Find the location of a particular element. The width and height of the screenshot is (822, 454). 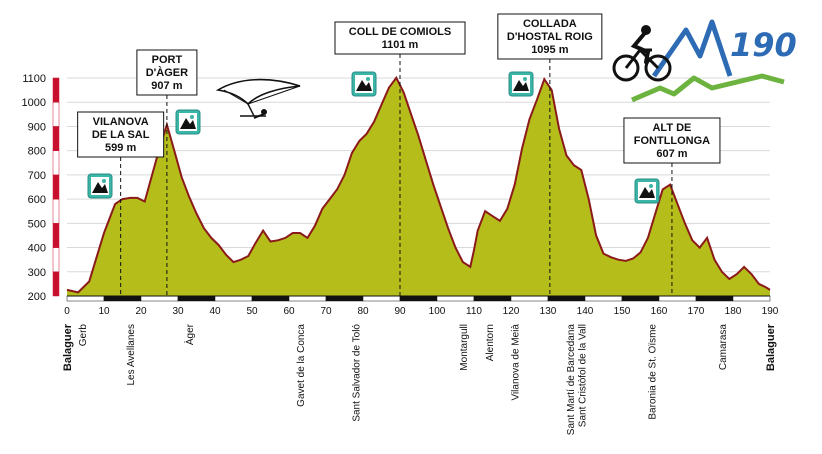

x-tick-label: 80 is located at coordinates (363, 311).